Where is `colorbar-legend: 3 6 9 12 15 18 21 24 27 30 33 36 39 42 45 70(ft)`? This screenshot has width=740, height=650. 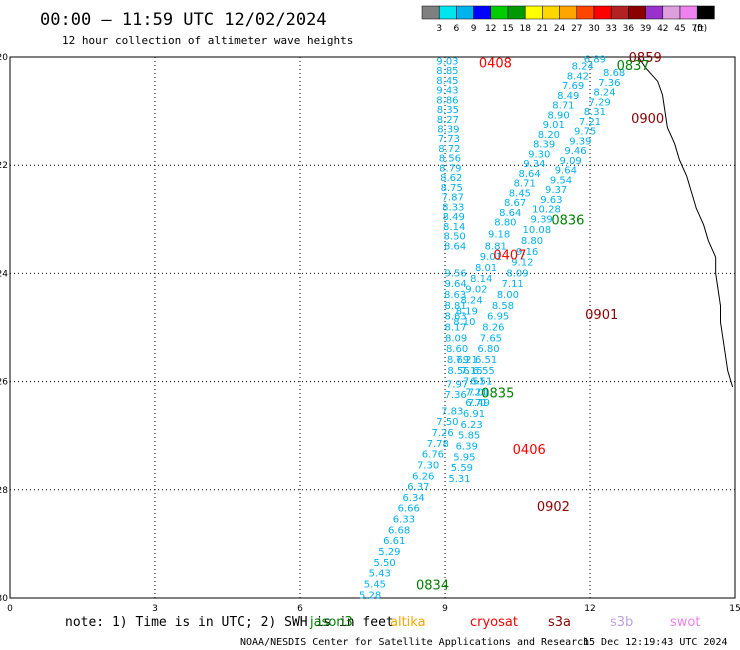
colorbar-legend: 3 6 9 12 15 18 21 24 27 30 33 36 39 42 45 70(ft) is located at coordinates (568, 19).